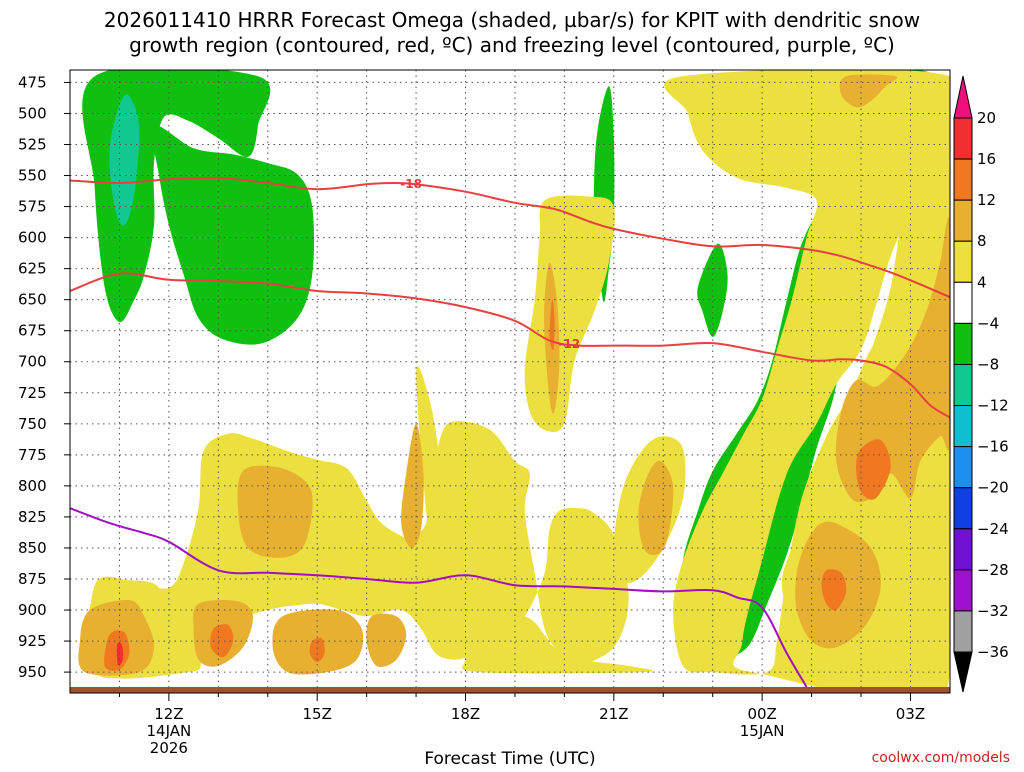  What do you see at coordinates (988, 364) in the screenshot?
I see `colorbar-label-6: −8` at bounding box center [988, 364].